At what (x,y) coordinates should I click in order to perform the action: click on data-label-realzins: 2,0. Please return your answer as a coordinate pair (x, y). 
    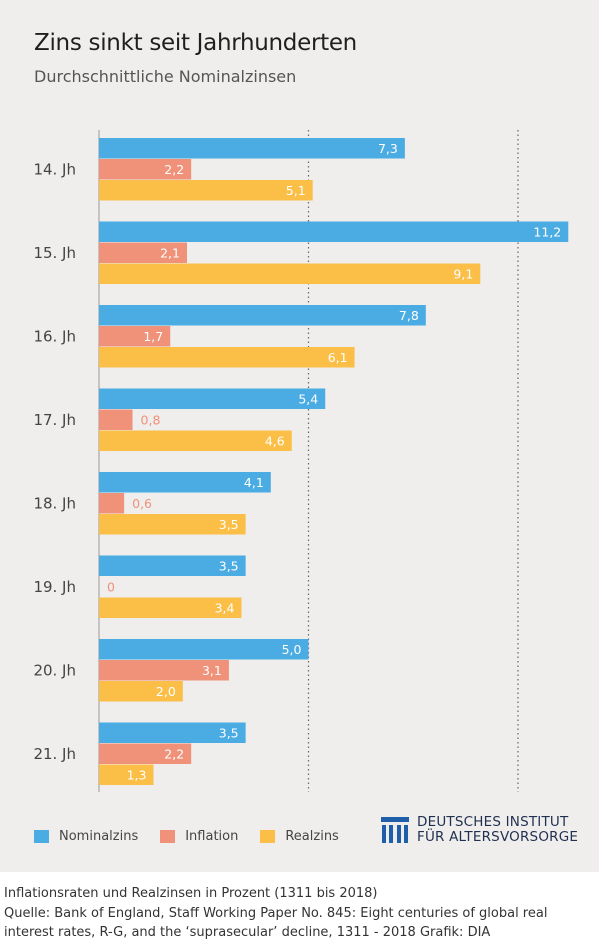
    Looking at the image, I should click on (166, 691).